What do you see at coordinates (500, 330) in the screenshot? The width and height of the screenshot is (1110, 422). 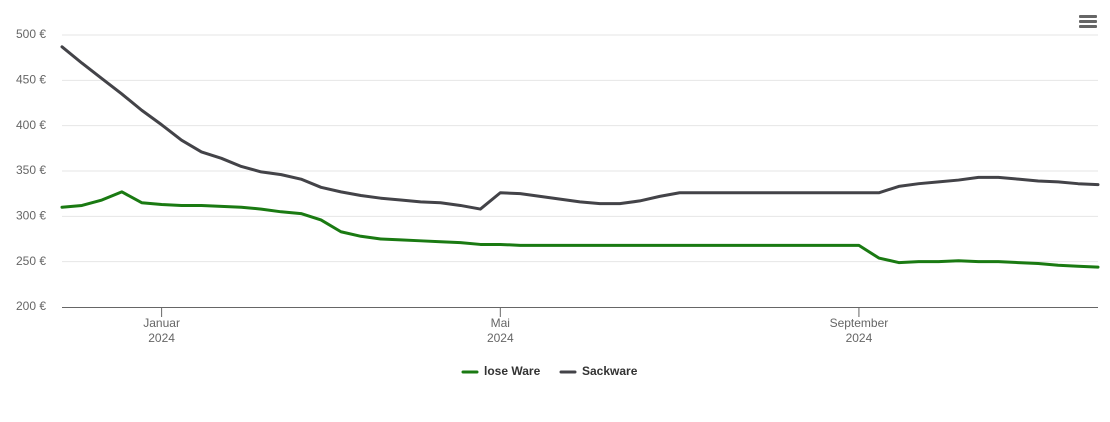 I see `x-tick-label: Mai 2024` at bounding box center [500, 330].